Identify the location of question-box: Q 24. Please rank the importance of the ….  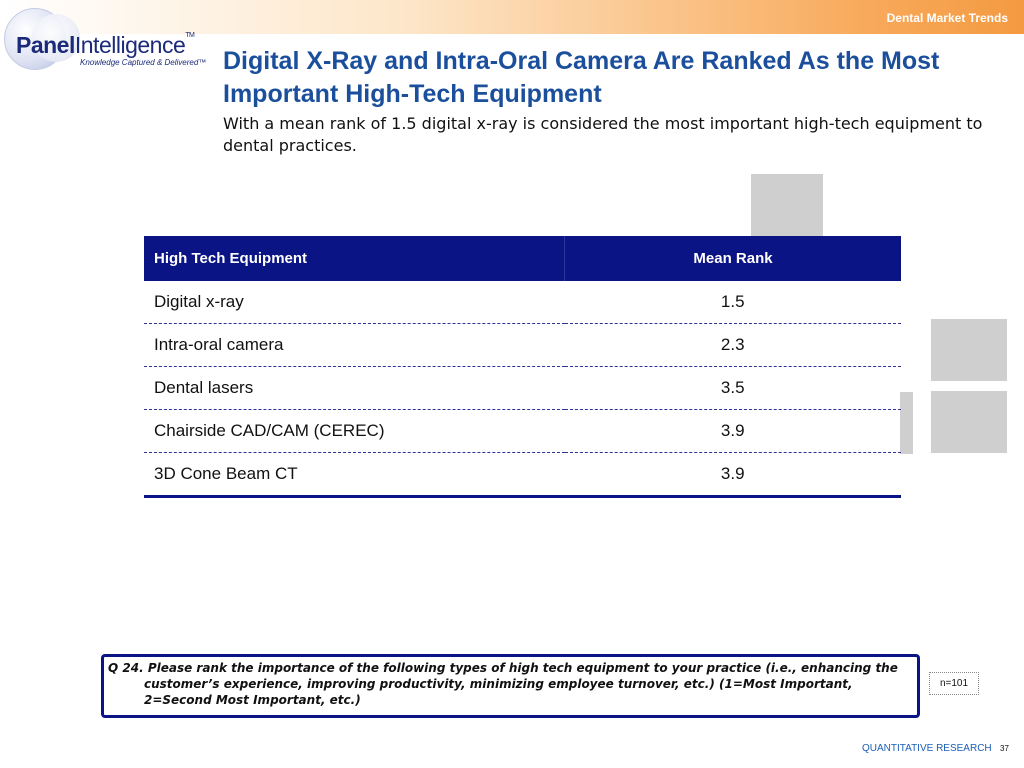
(510, 686).